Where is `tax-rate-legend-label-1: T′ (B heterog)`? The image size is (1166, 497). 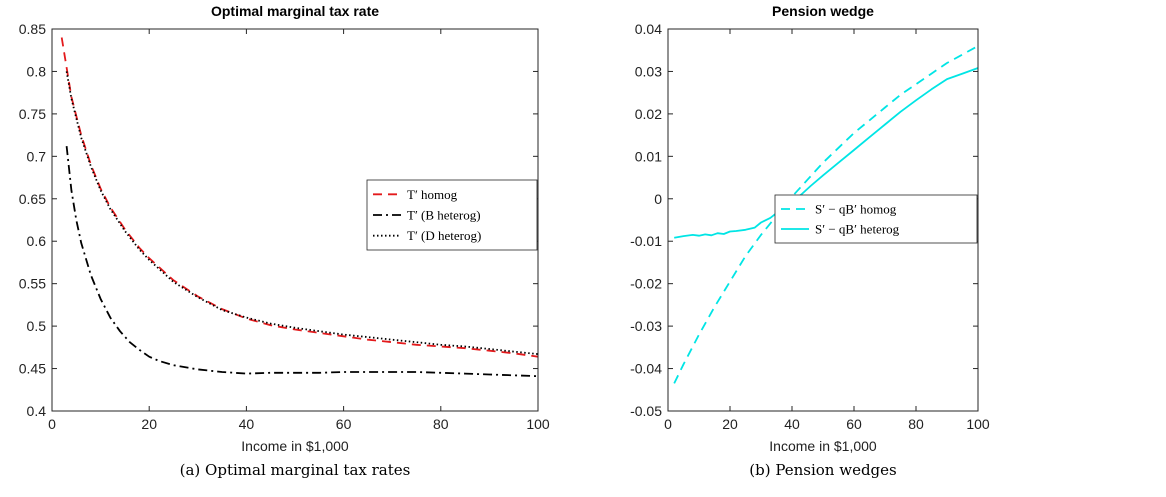
tax-rate-legend-label-1: T′ (B heterog) is located at coordinates (444, 215).